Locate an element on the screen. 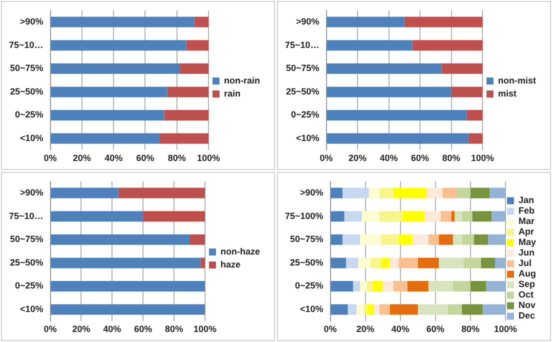 The height and width of the screenshot is (342, 552). legend-label: Mar is located at coordinates (526, 221).